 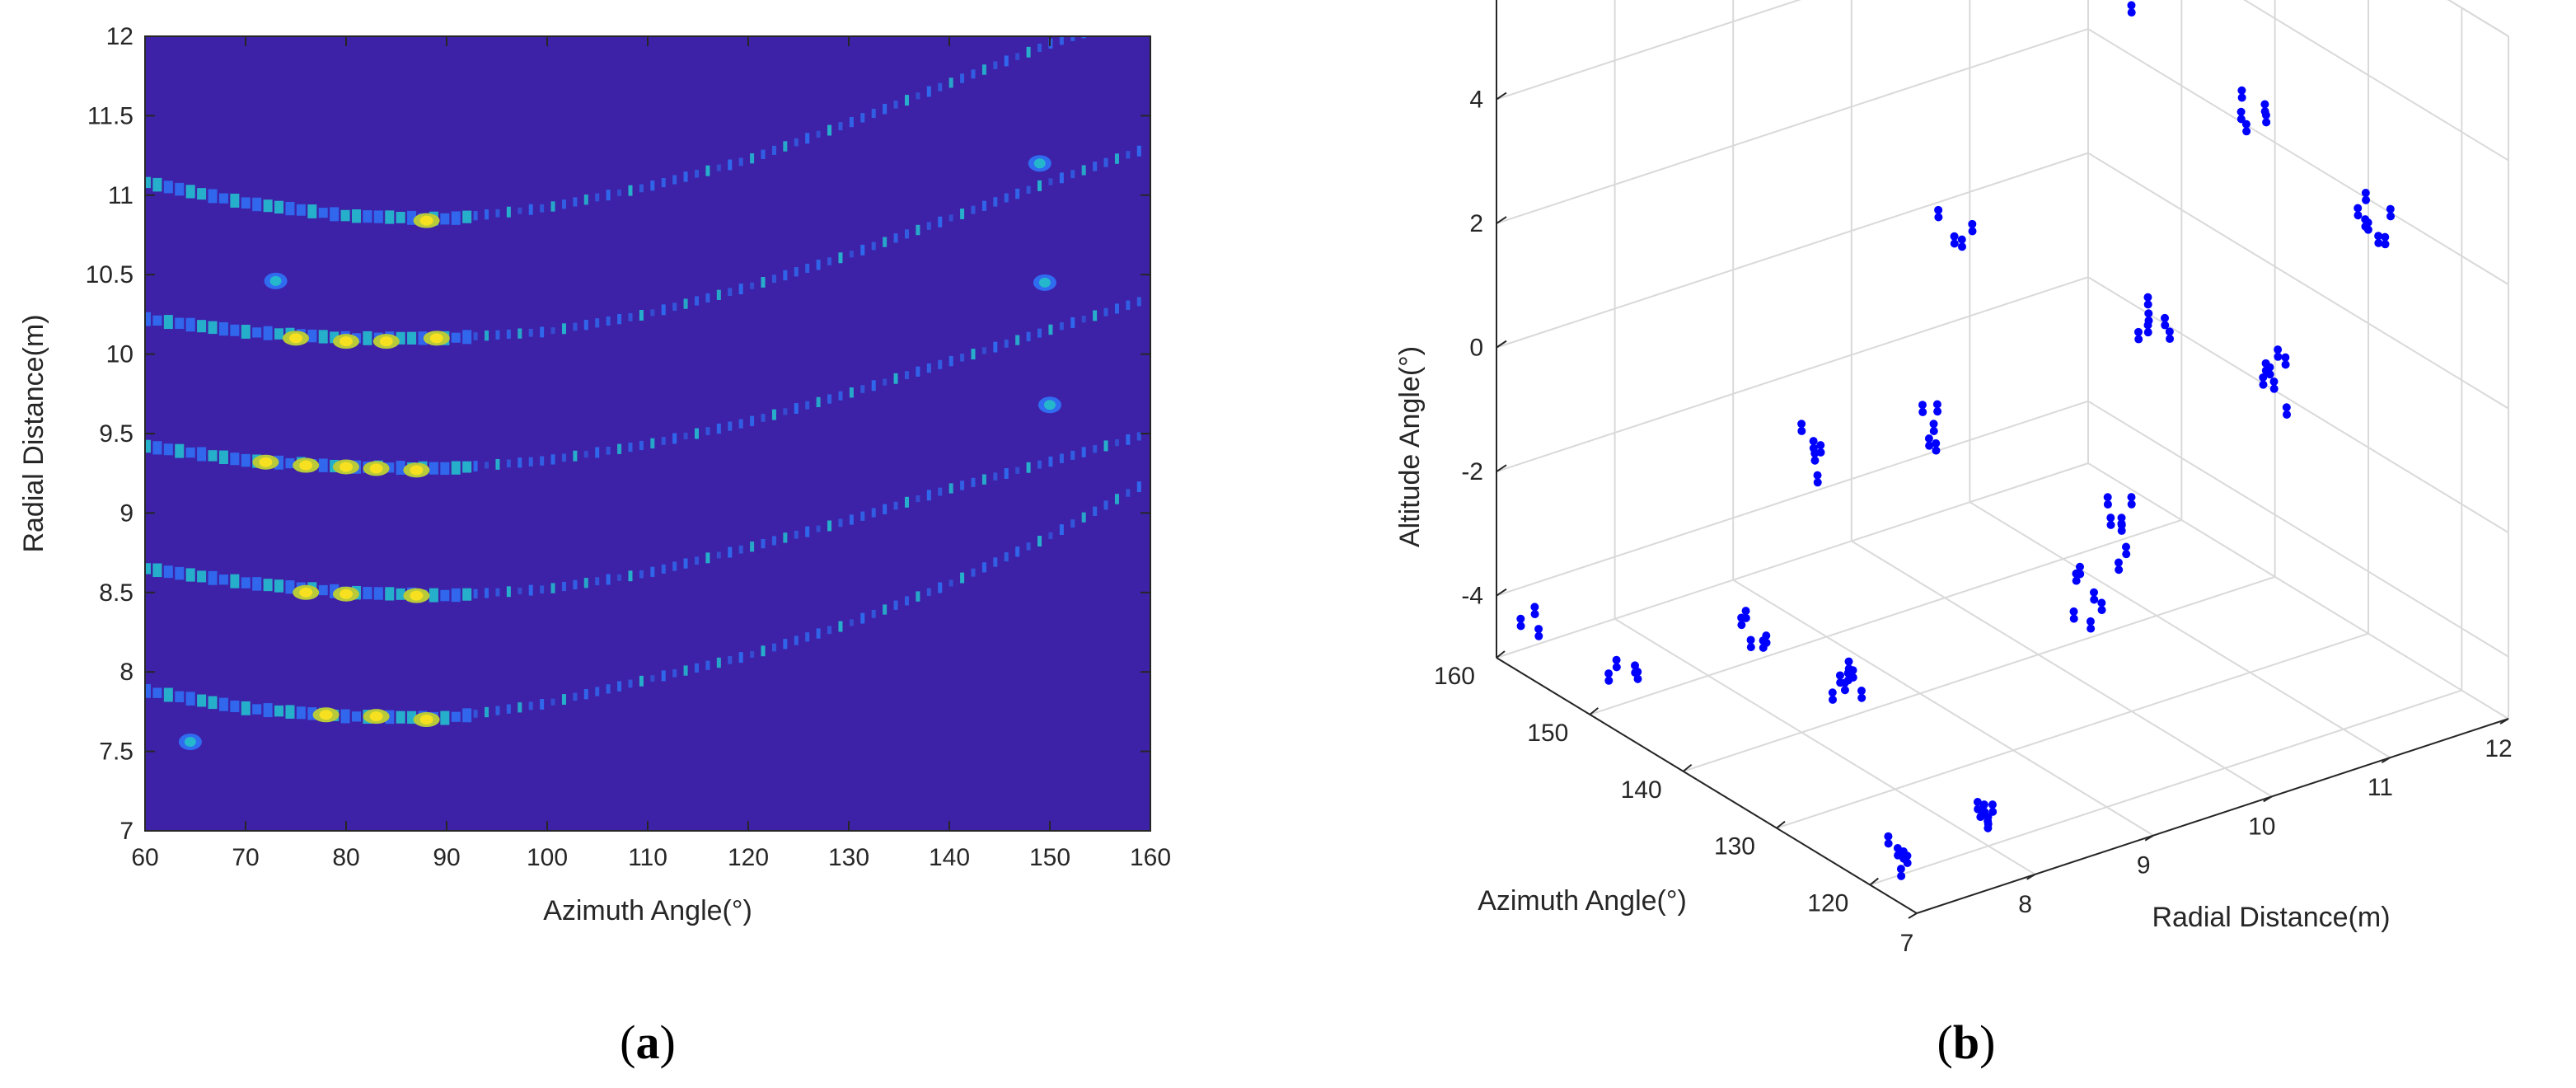 What do you see at coordinates (346, 594) in the screenshot?
I see `heatmap-peak` at bounding box center [346, 594].